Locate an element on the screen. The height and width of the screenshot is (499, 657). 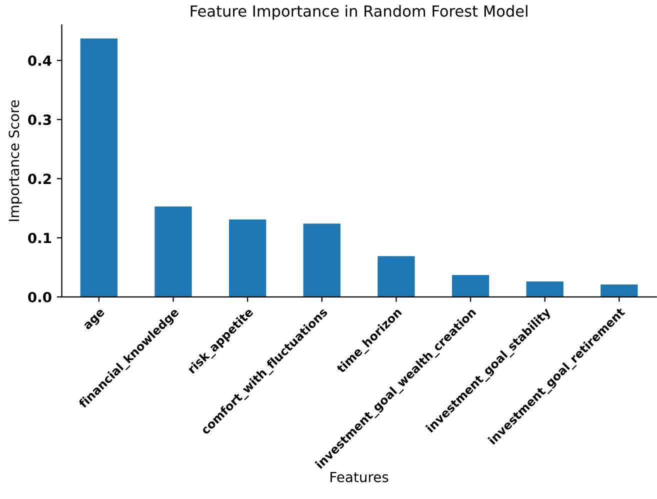
y-tick-label: 0.2 is located at coordinates (39, 179).